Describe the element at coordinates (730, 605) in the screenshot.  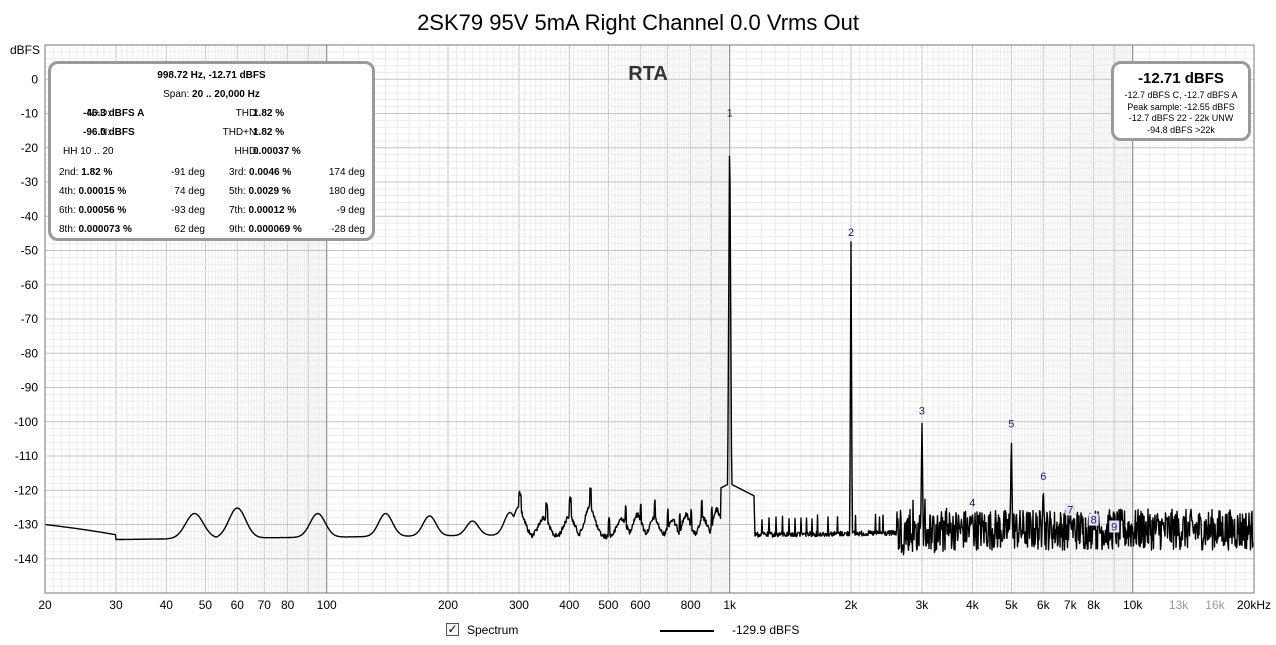
I see `x-tick-label: 1k` at that location.